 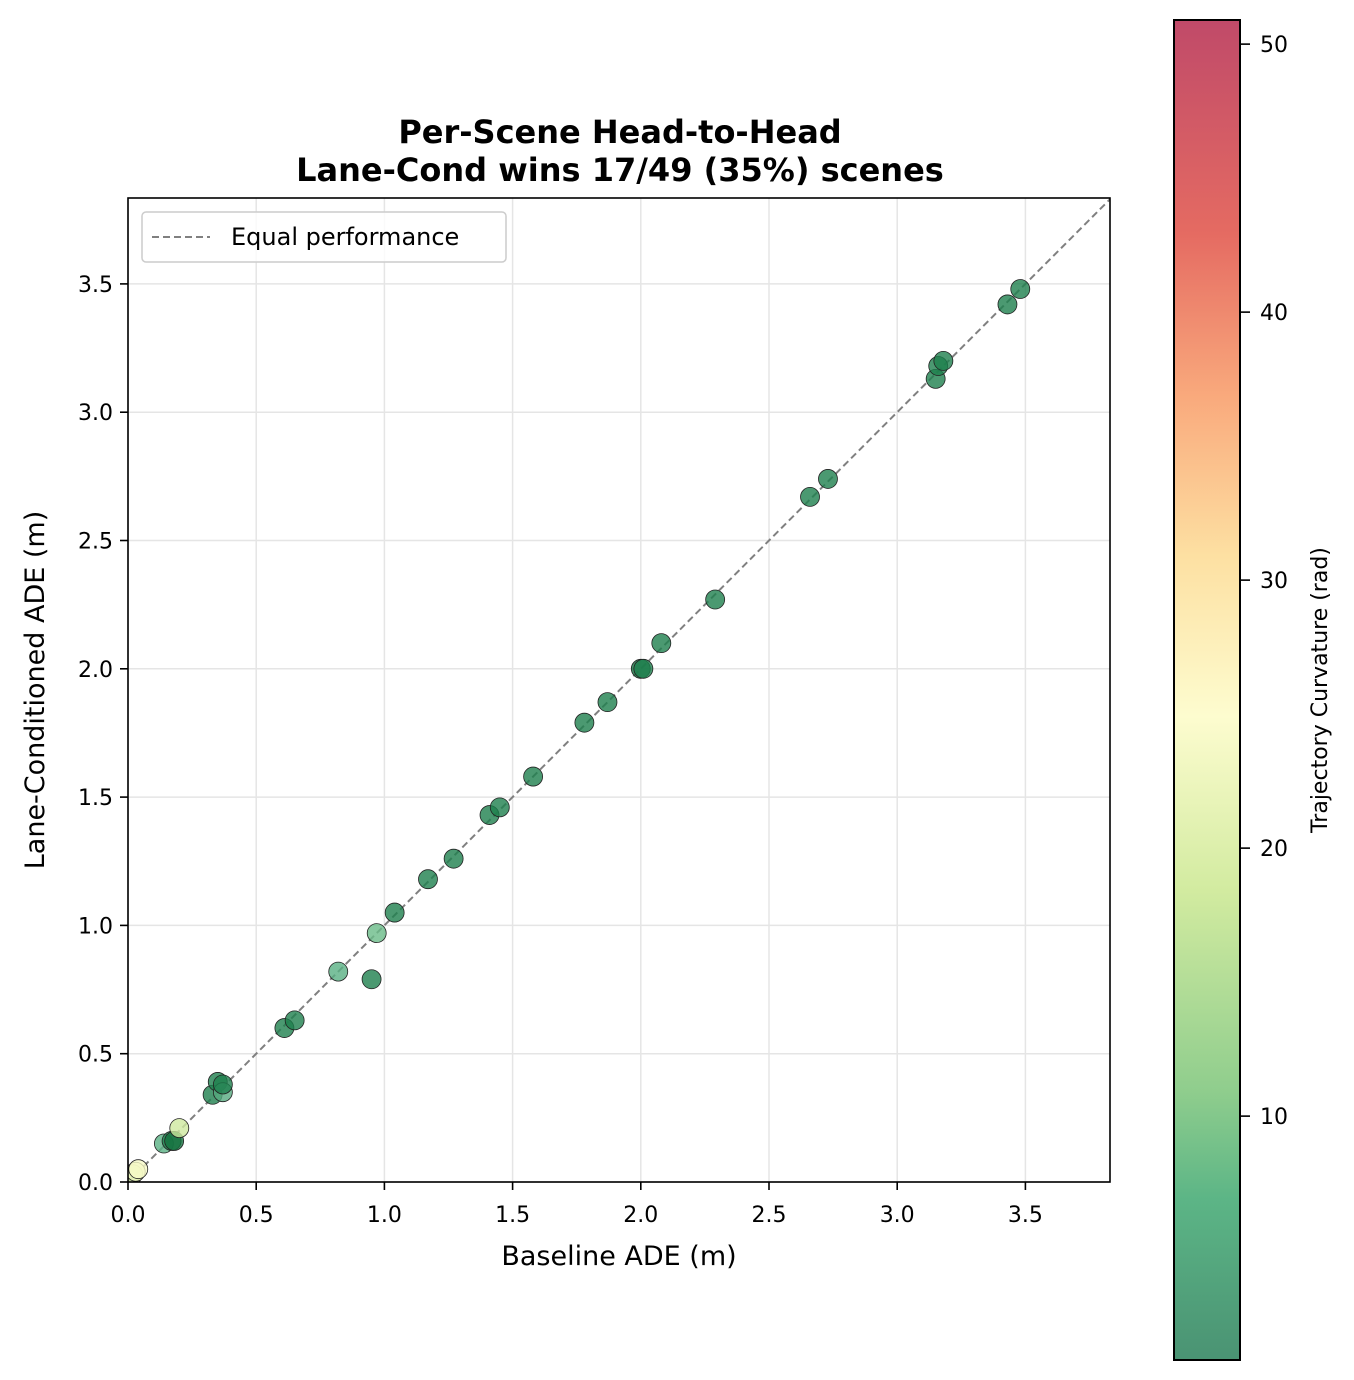 What do you see at coordinates (95, 1055) in the screenshot?
I see `y-tick-label: 0.5` at bounding box center [95, 1055].